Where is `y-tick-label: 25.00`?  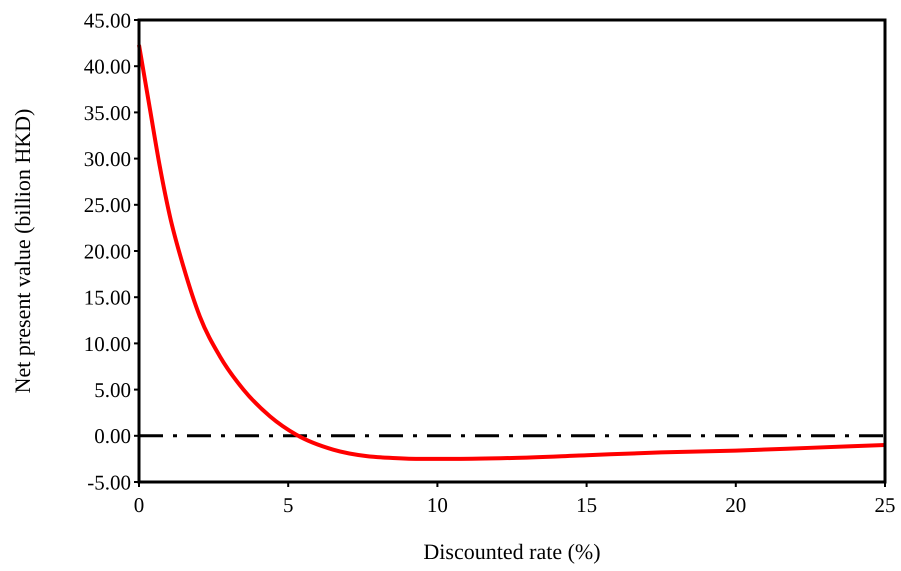 y-tick-label: 25.00 is located at coordinates (107, 205).